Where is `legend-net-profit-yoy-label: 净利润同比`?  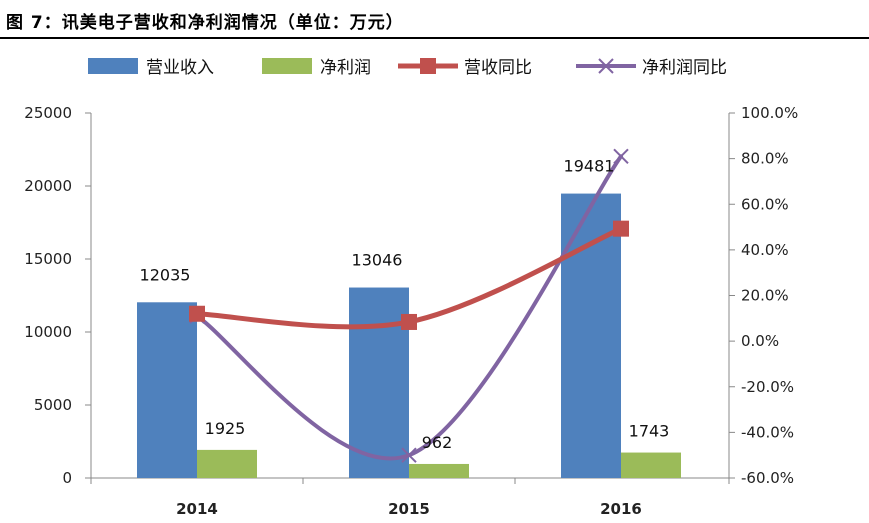
legend-net-profit-yoy-label: 净利润同比 is located at coordinates (684, 68).